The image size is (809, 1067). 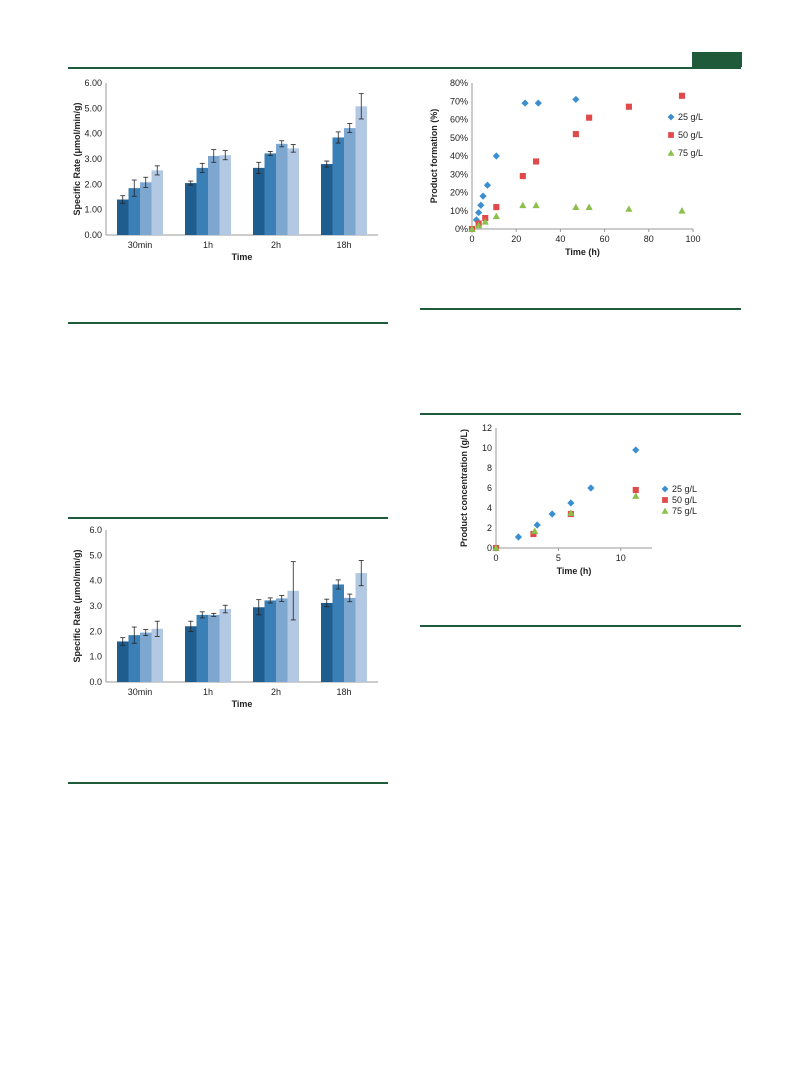 I want to click on x-tick-label: 5, so click(x=558, y=558).